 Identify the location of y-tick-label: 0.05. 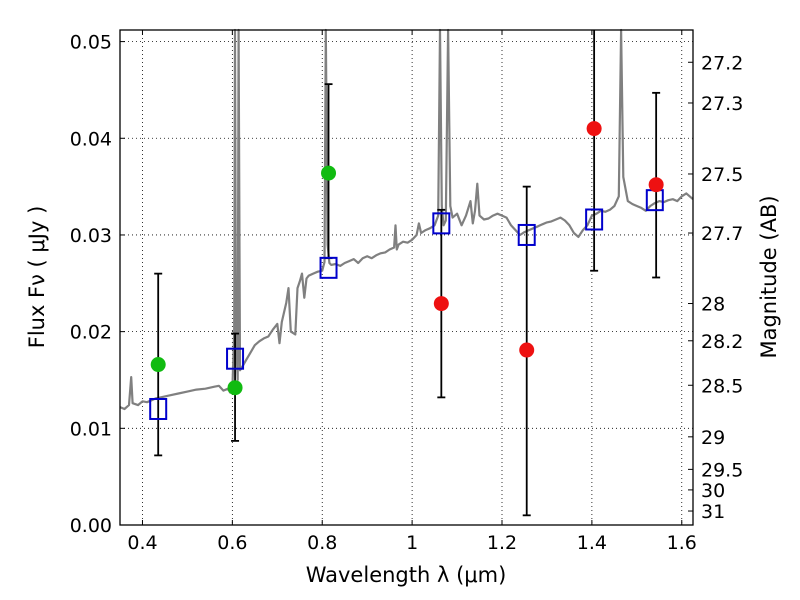
(91, 43).